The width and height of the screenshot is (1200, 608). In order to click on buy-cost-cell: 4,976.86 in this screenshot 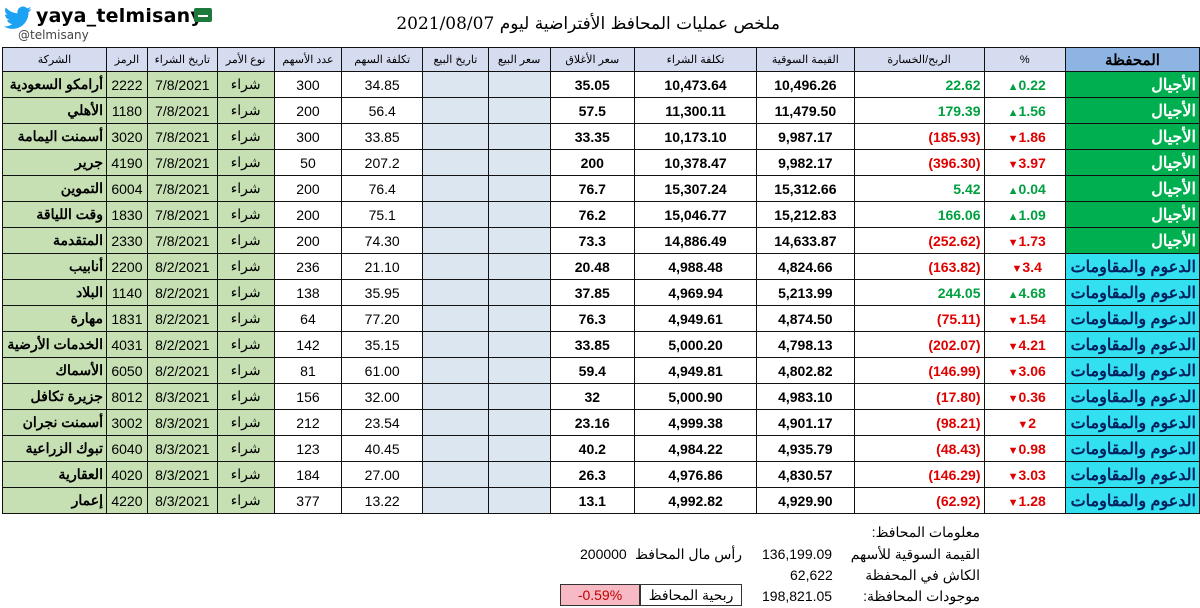, I will do `click(696, 474)`.